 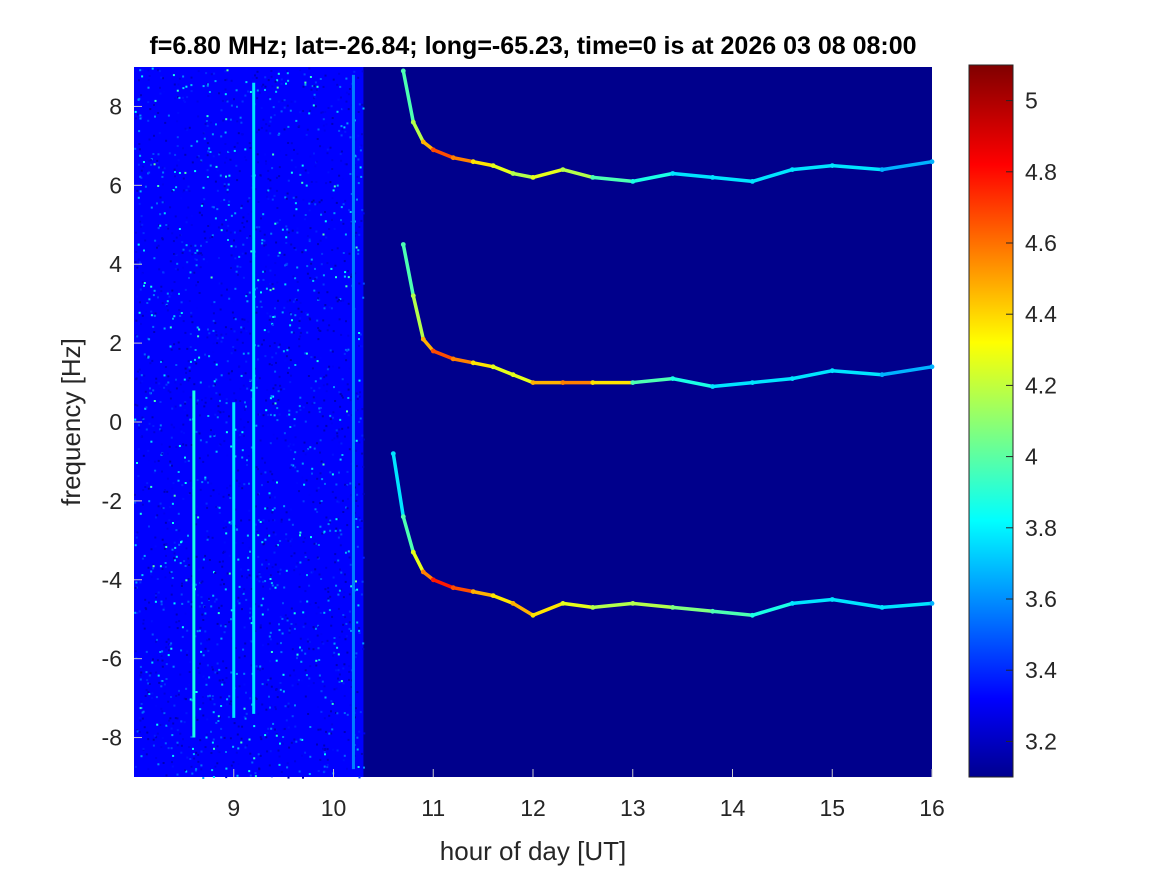 I want to click on trace-point, so click(x=712, y=386).